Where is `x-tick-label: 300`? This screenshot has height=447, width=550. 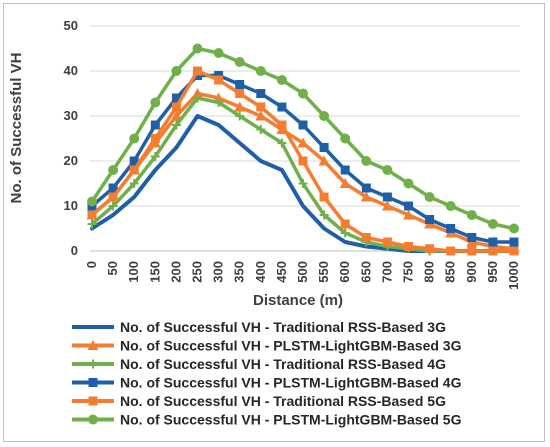 x-tick-label: 300 is located at coordinates (218, 272).